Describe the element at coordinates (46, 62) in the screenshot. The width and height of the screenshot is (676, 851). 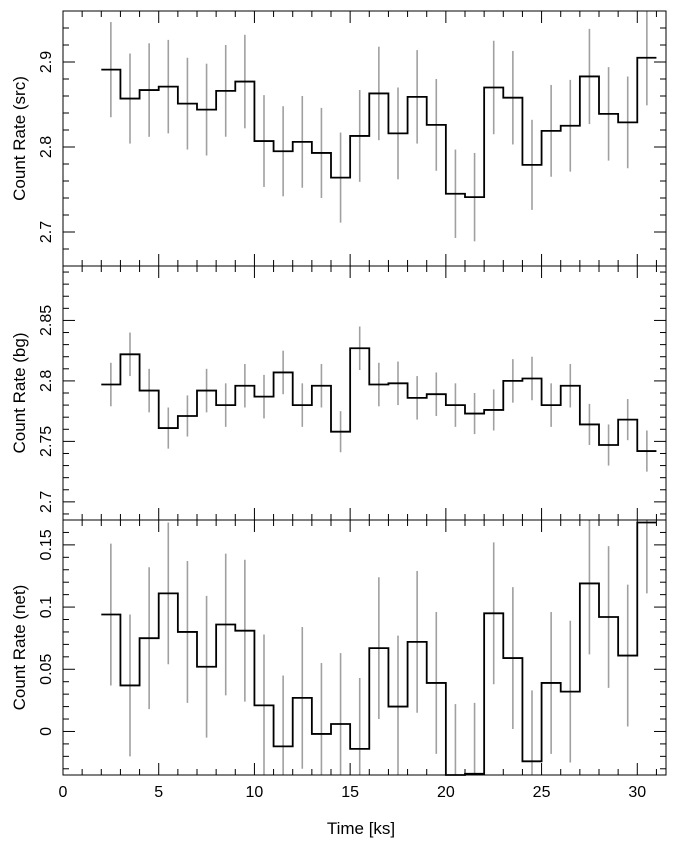
I see `y-tick-label: 2.9` at that location.